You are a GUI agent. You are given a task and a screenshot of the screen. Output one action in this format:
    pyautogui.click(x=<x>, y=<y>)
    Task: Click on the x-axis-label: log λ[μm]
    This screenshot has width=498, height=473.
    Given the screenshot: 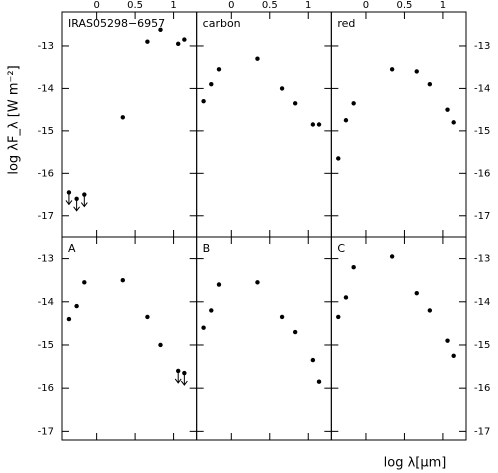 What is the action you would take?
    pyautogui.click(x=415, y=463)
    